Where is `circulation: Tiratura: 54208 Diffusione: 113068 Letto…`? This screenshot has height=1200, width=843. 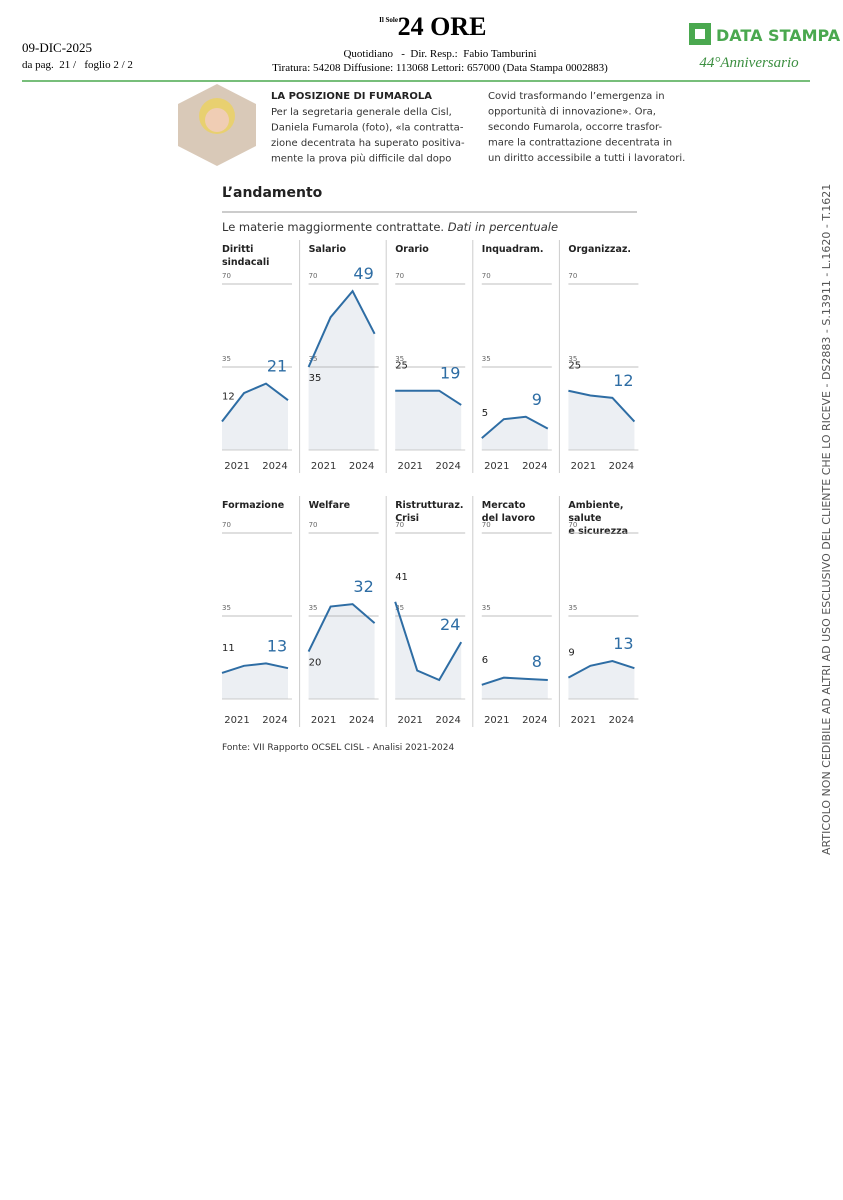
circulation: Tiratura: 54208 Diffusione: 113068 Letto… is located at coordinates (440, 68).